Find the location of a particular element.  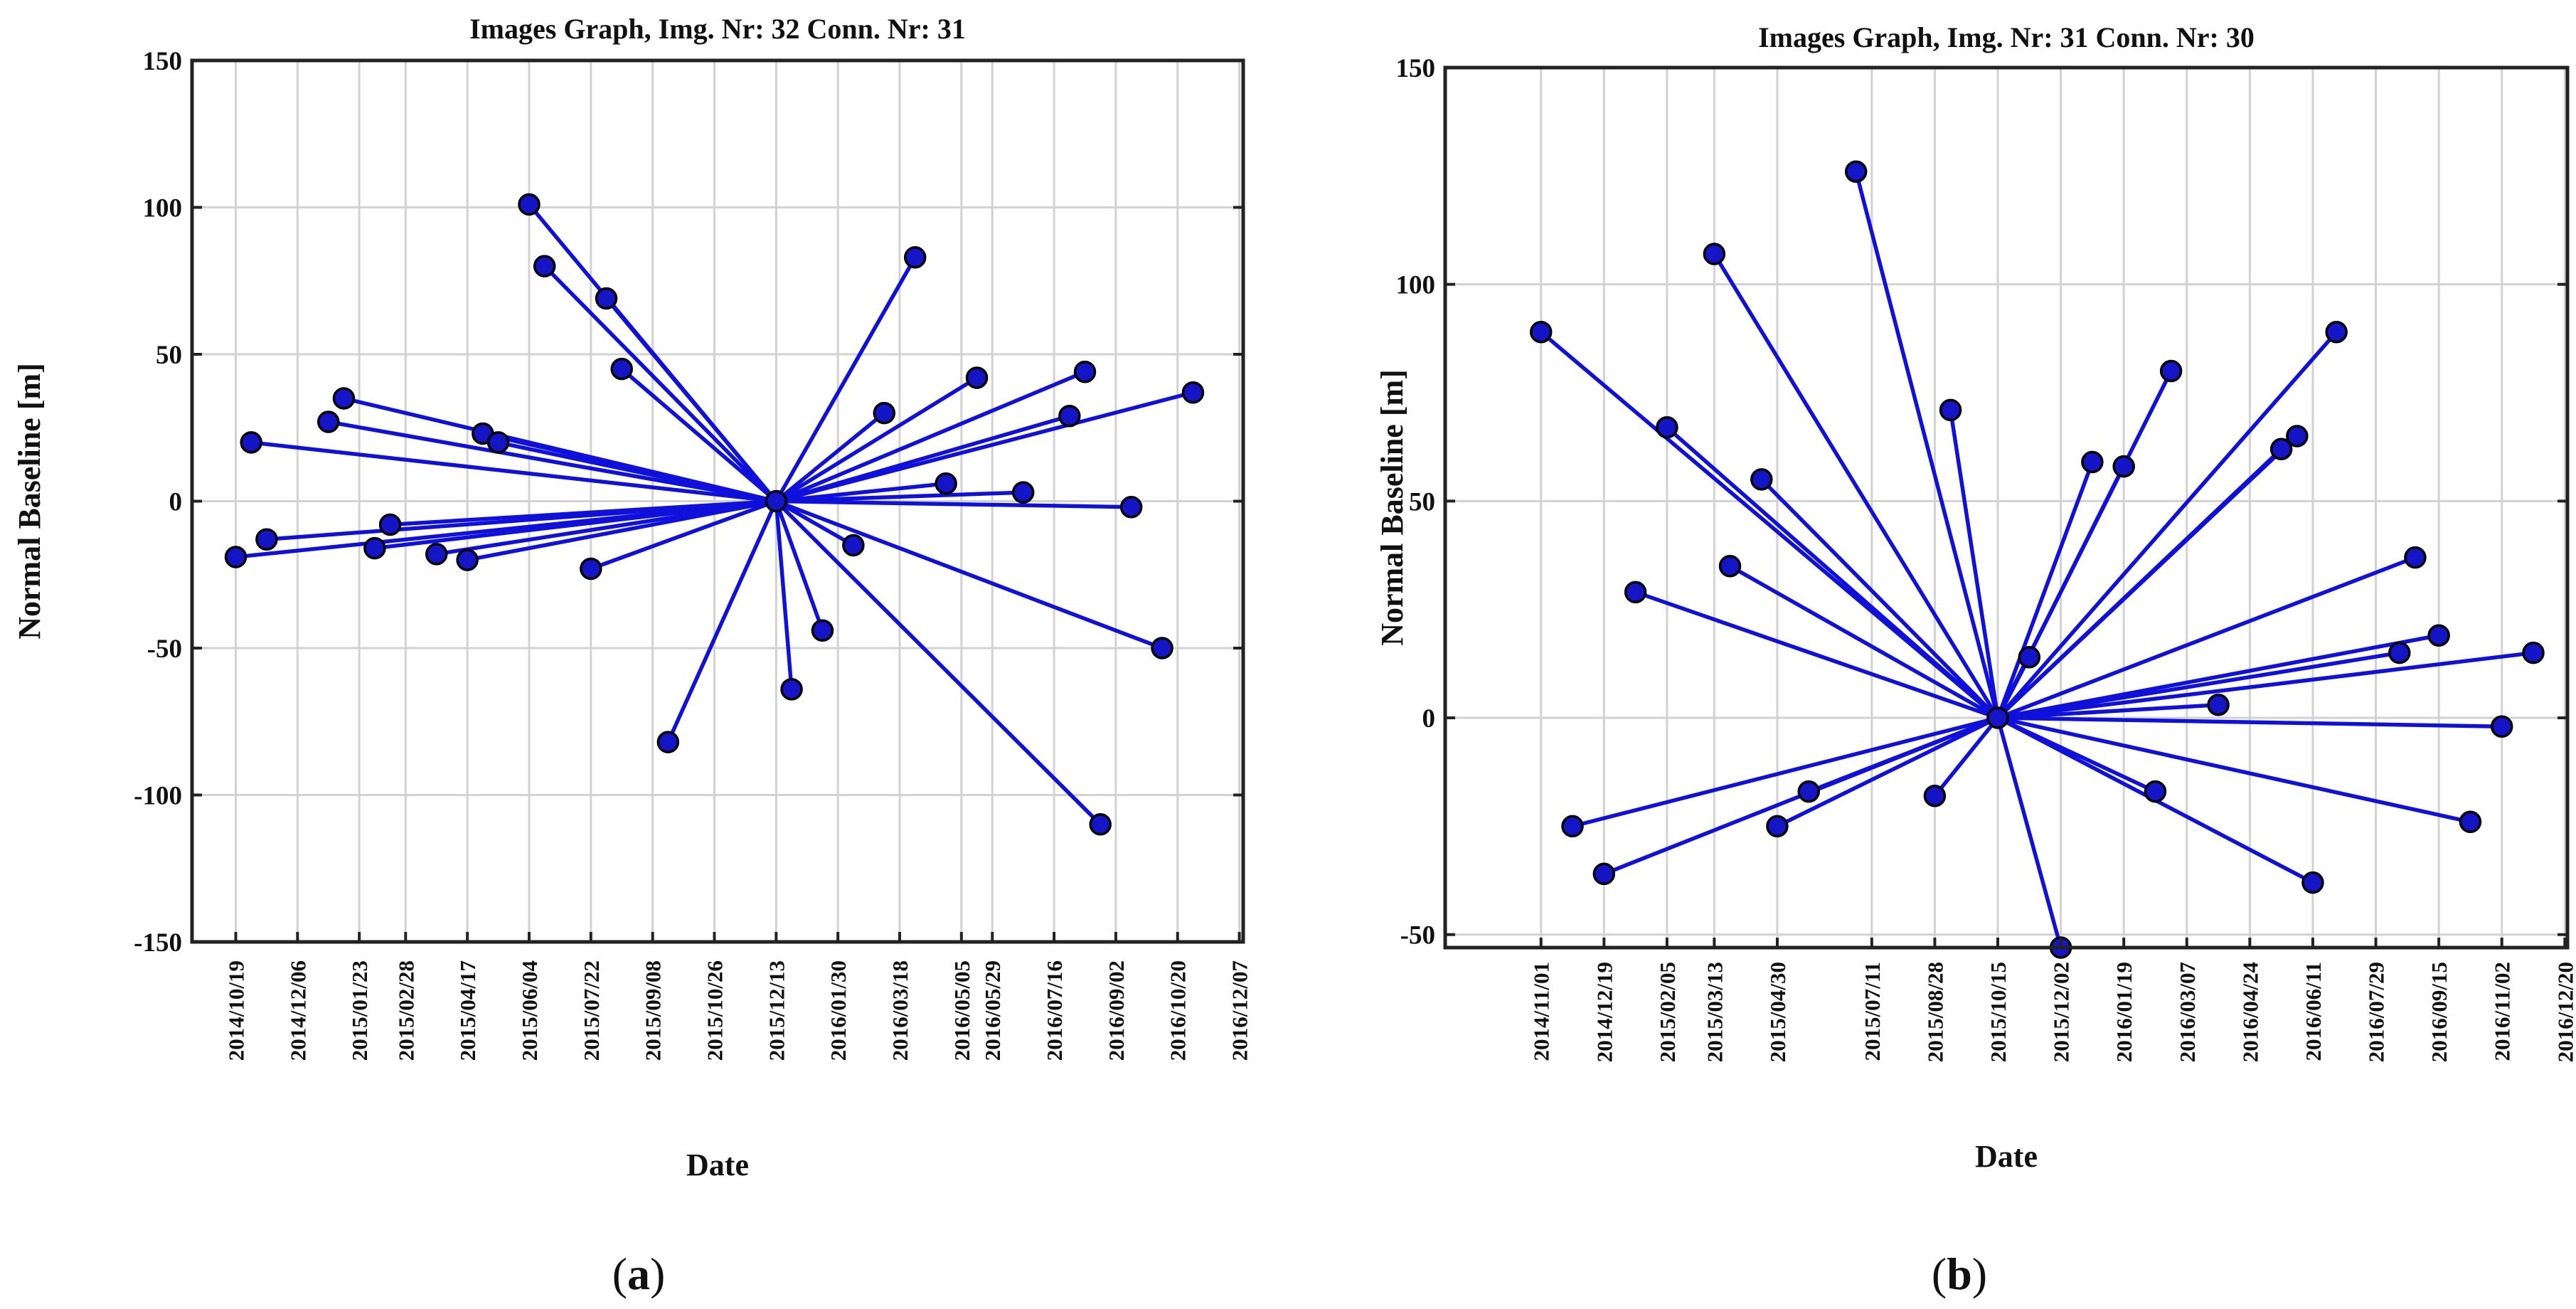

x-tick-label: 2016/03/18 is located at coordinates (900, 1010).